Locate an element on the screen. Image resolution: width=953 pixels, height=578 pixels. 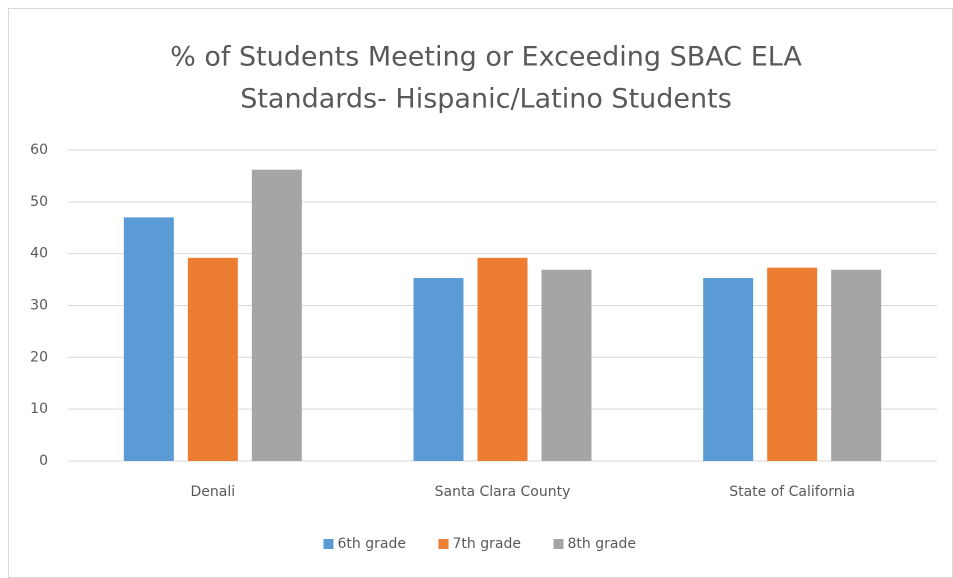
legend-label: 8th grade is located at coordinates (602, 544).